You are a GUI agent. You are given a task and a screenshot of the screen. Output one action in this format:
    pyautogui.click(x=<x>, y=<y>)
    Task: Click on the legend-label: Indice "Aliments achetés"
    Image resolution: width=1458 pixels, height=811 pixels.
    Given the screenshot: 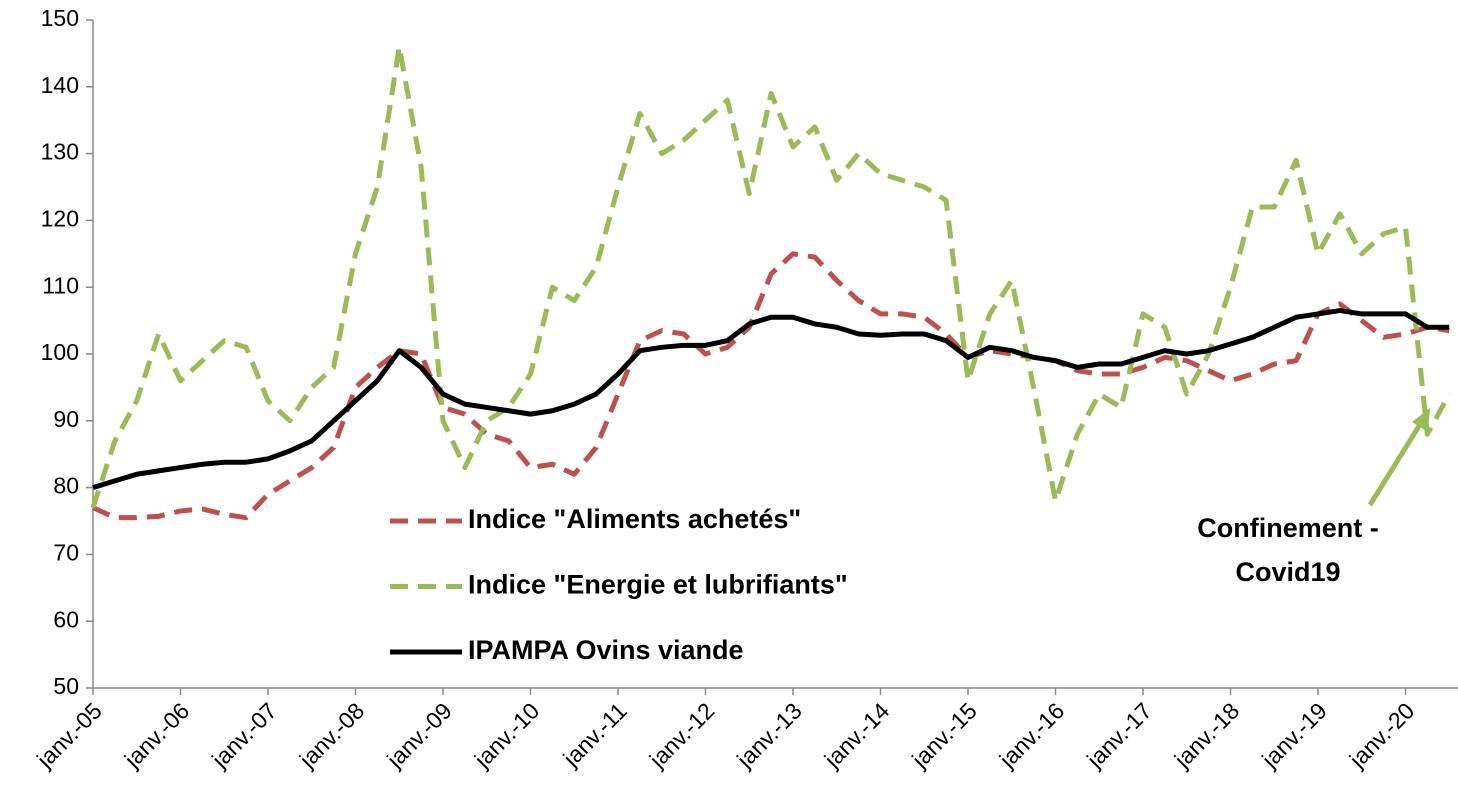 What is the action you would take?
    pyautogui.click(x=634, y=519)
    